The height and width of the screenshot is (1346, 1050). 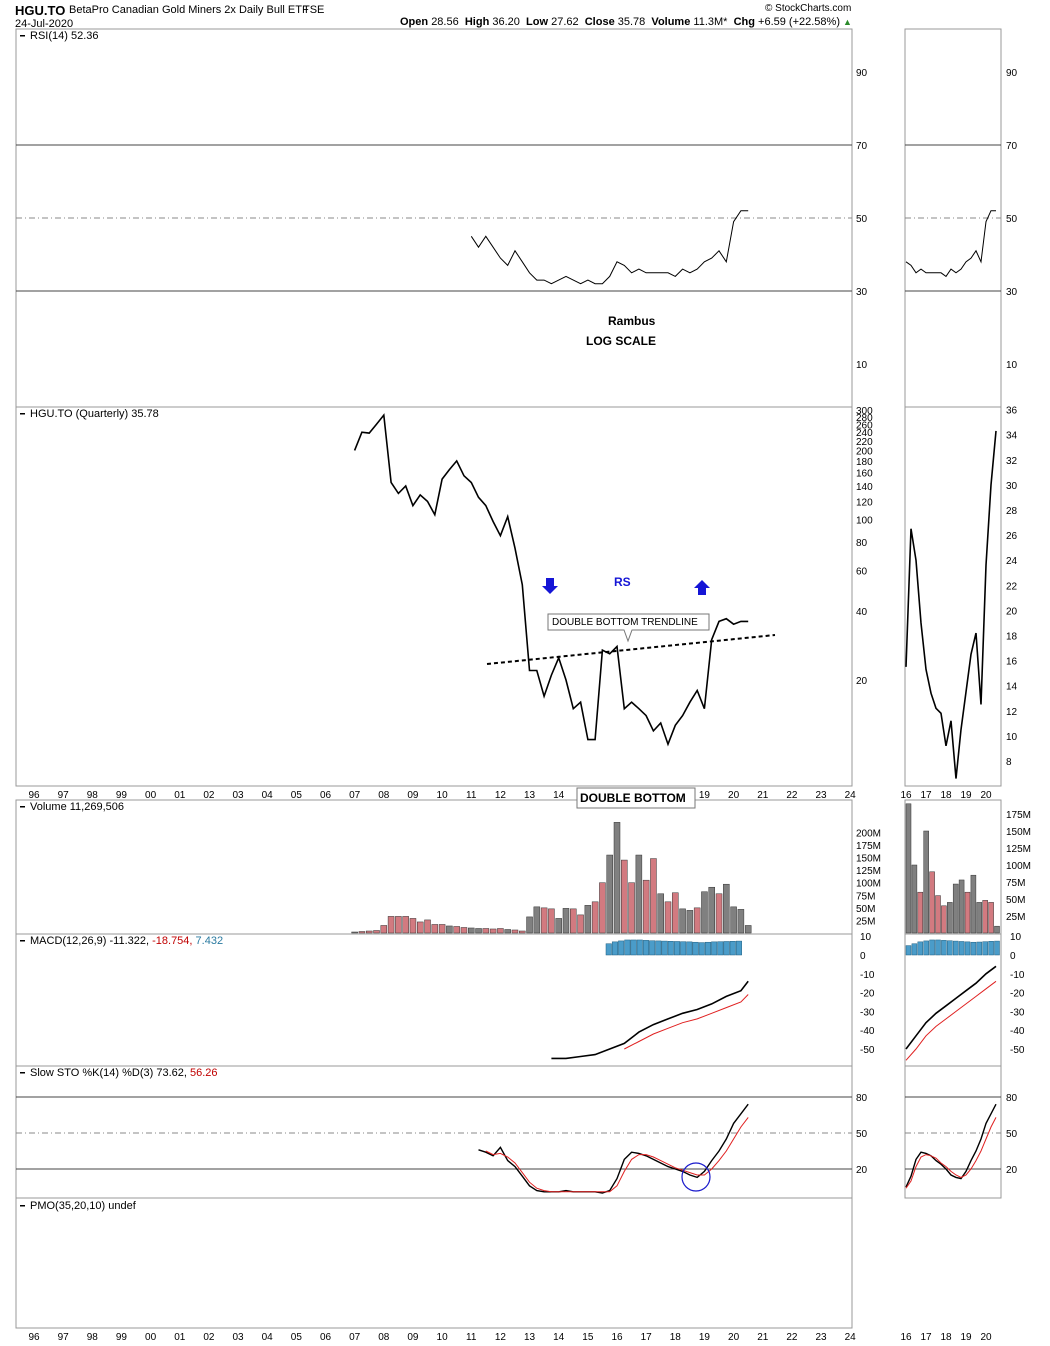 I want to click on symbol-title: HGU.TO, so click(x=40, y=10).